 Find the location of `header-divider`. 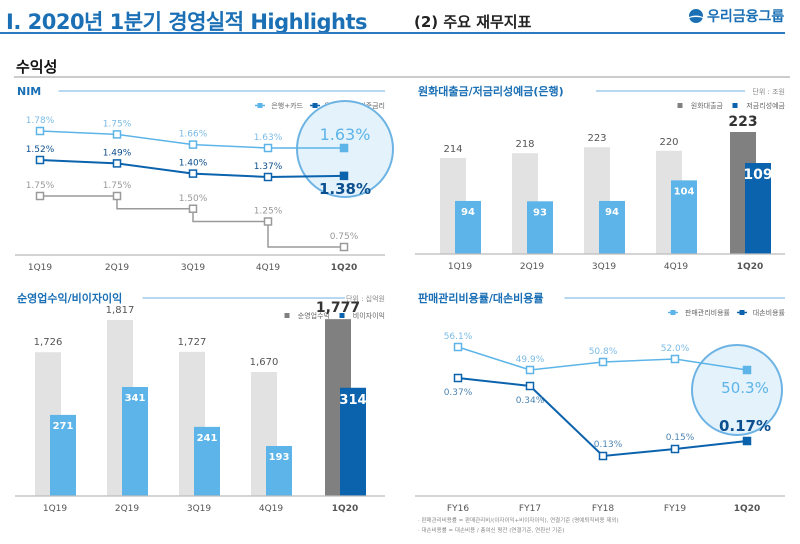

header-divider is located at coordinates (392, 33).